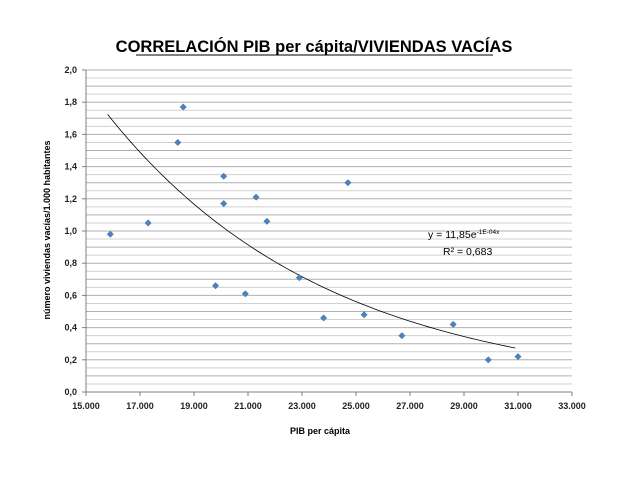  What do you see at coordinates (70, 134) in the screenshot?
I see `y-tick-label: 1,6` at bounding box center [70, 134].